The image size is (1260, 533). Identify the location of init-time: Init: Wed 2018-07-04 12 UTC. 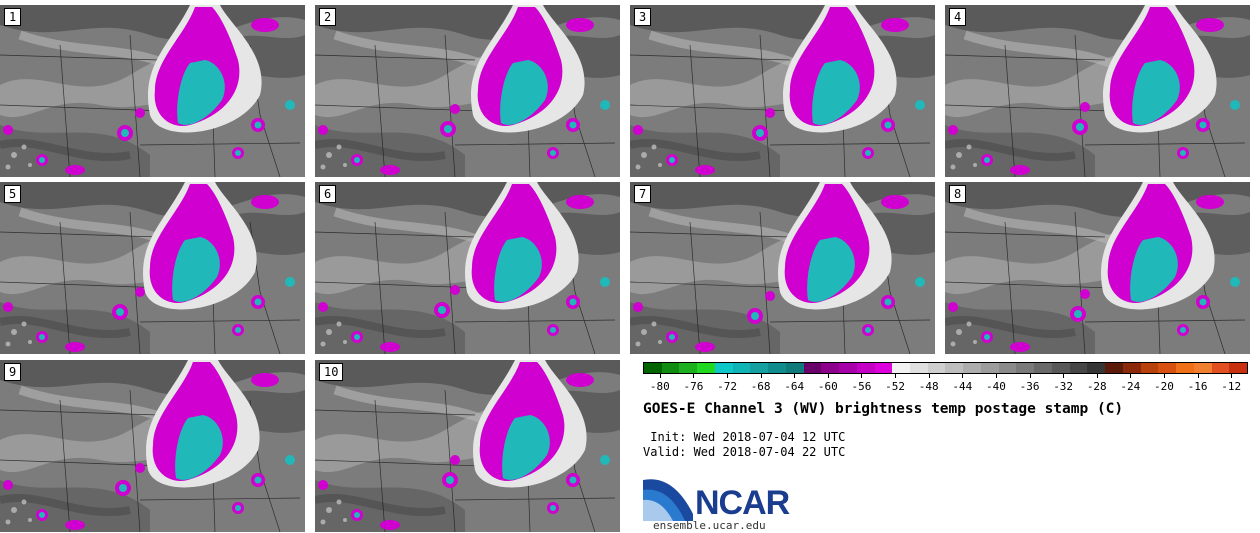
(744, 437).